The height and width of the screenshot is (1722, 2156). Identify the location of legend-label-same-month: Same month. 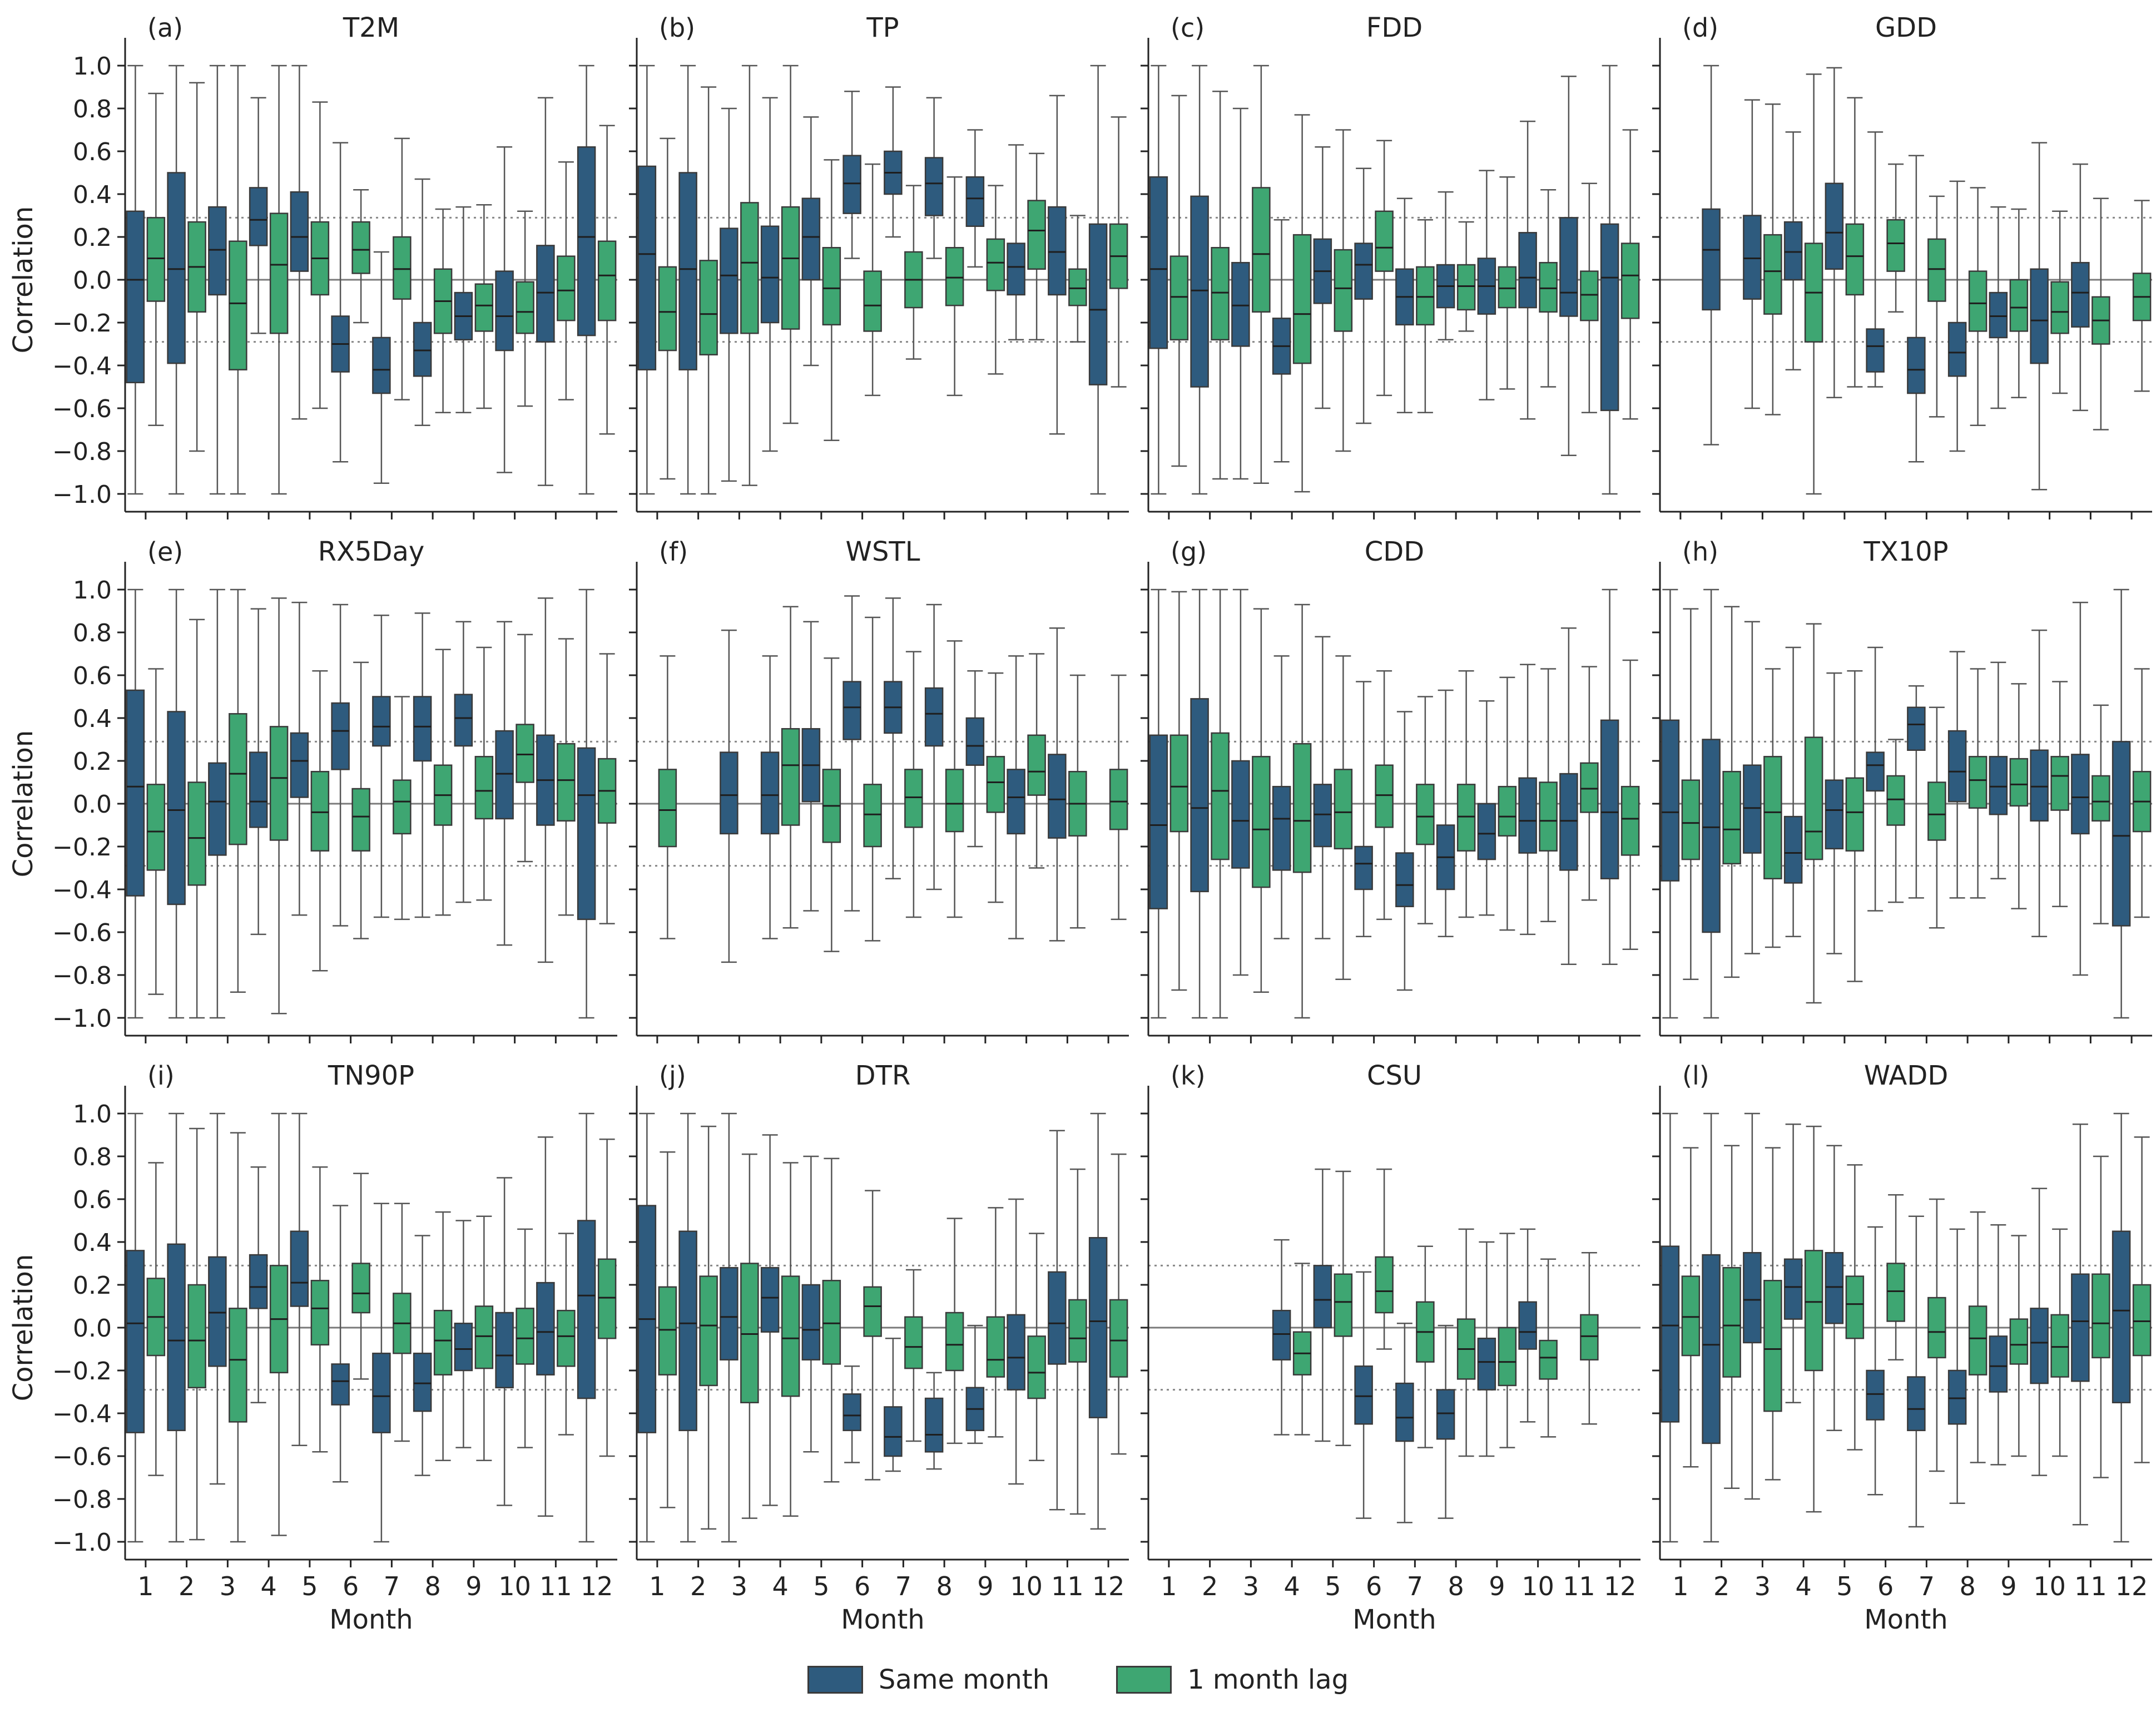
(964, 1679).